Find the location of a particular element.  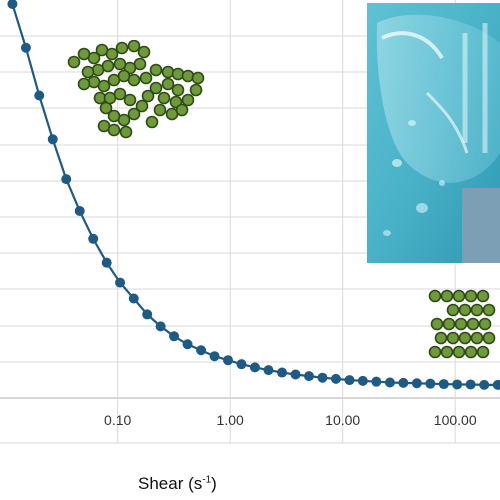

x-axis-label: Shear (s-1) is located at coordinates (177, 484).